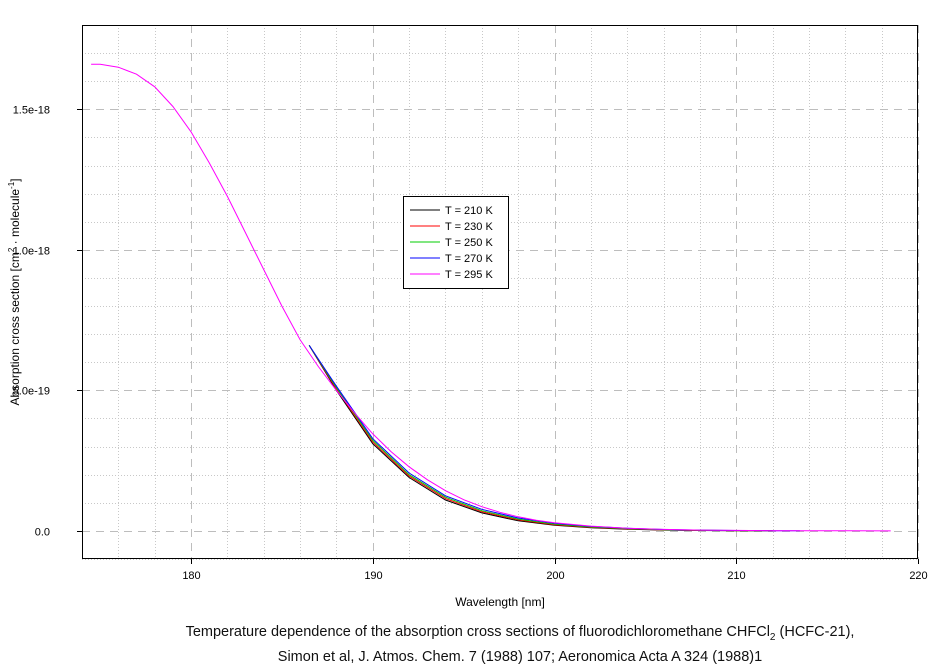  Describe the element at coordinates (15, 328) in the screenshot. I see `y-axis-title-part1: Absorption cross section [cm` at that location.